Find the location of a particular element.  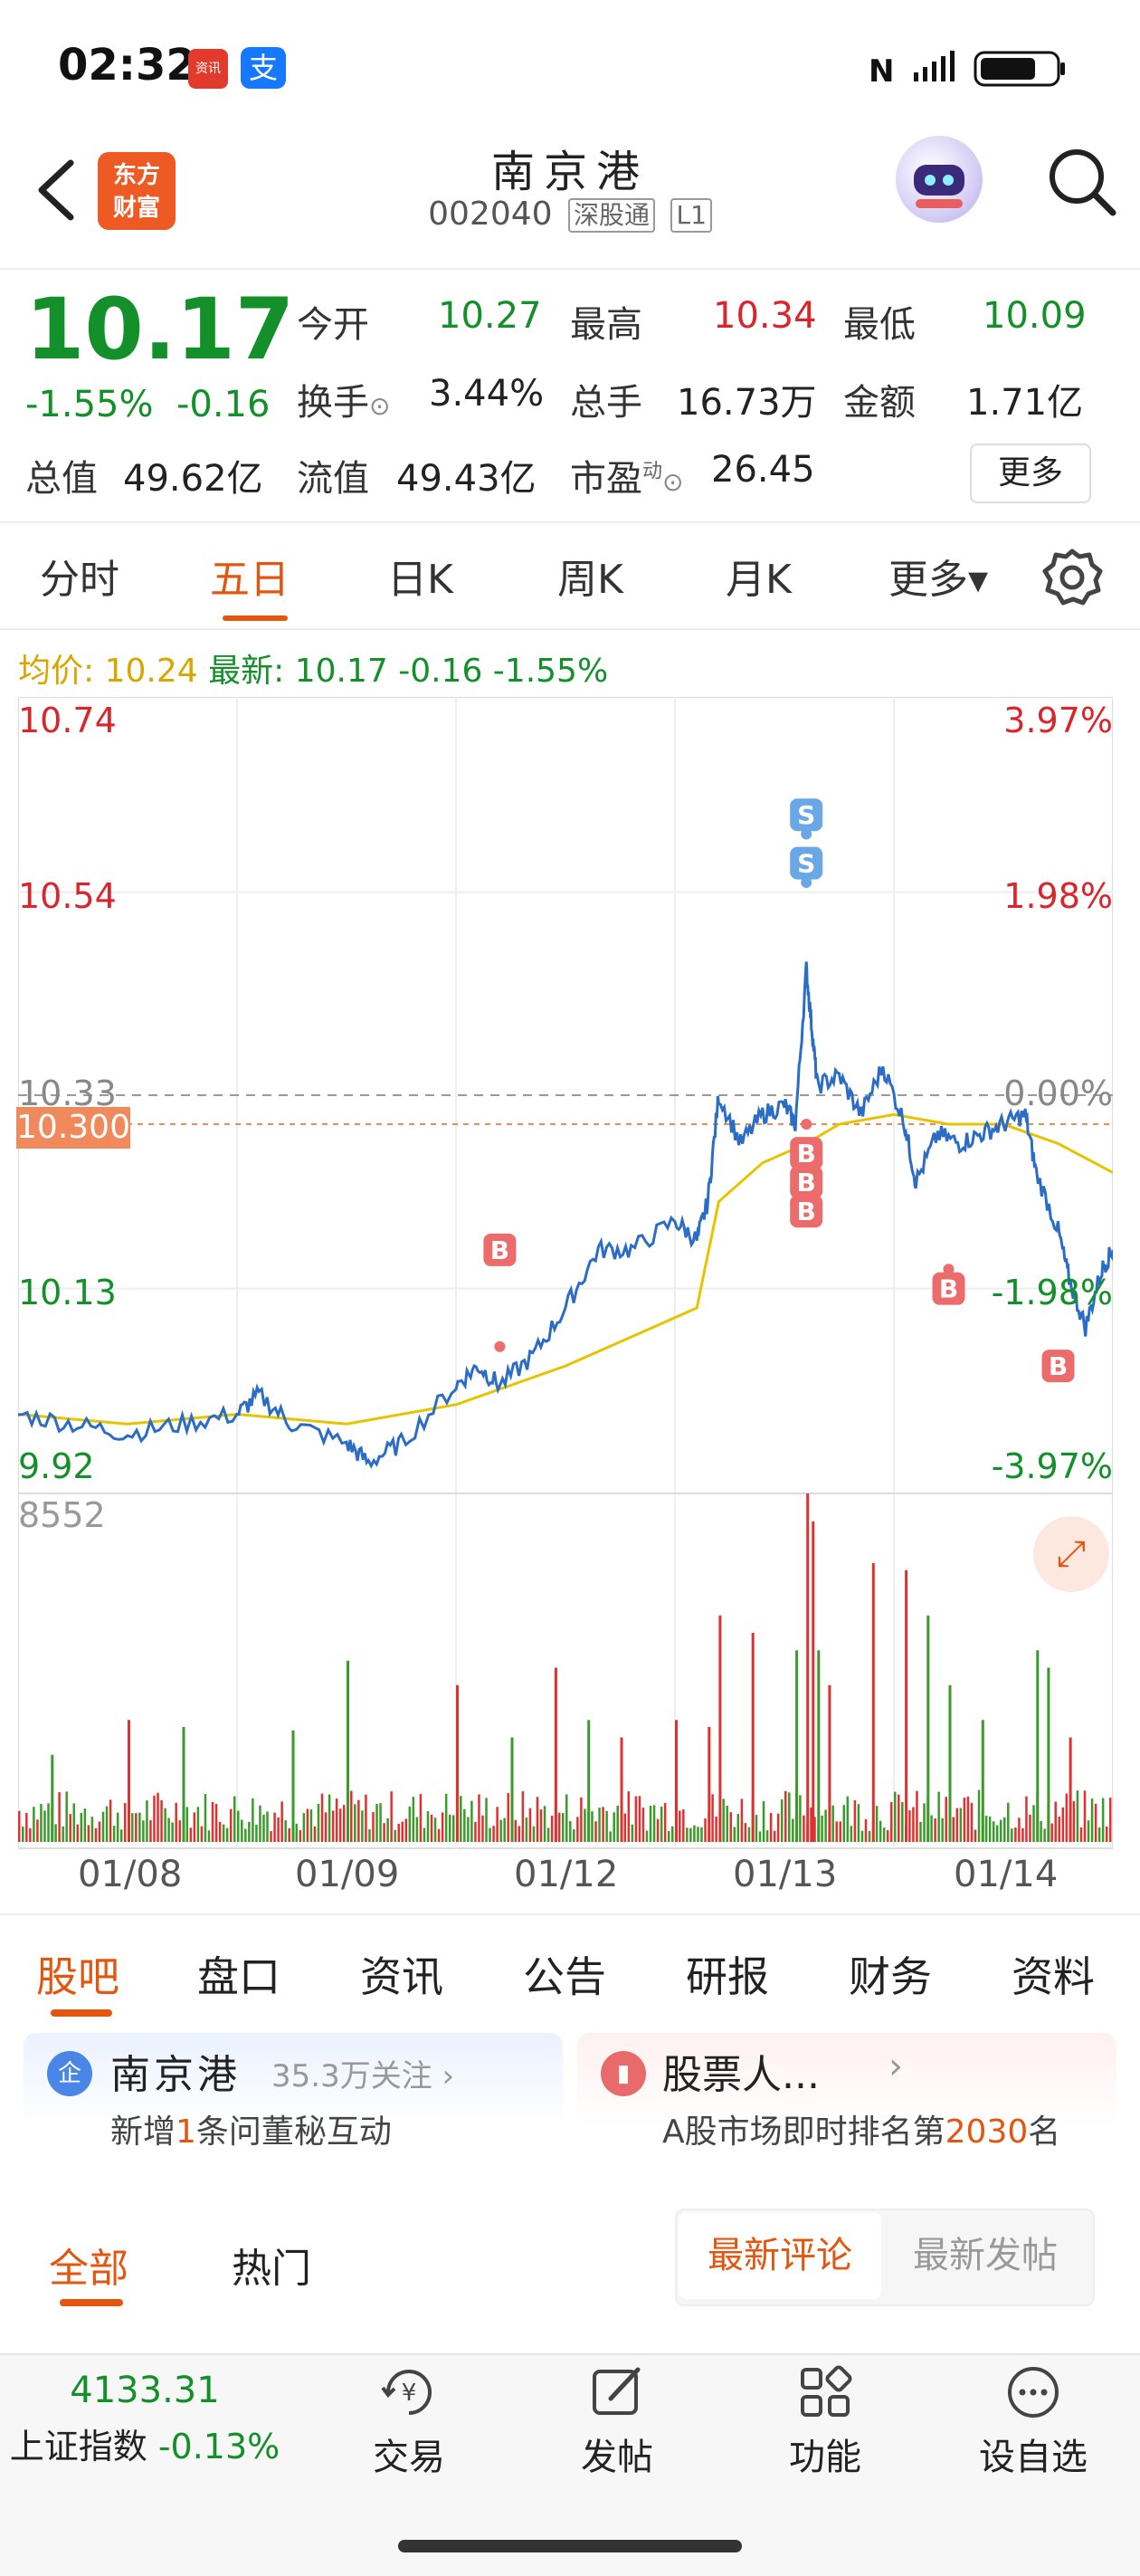

filter-hot: 热门 is located at coordinates (272, 2269).